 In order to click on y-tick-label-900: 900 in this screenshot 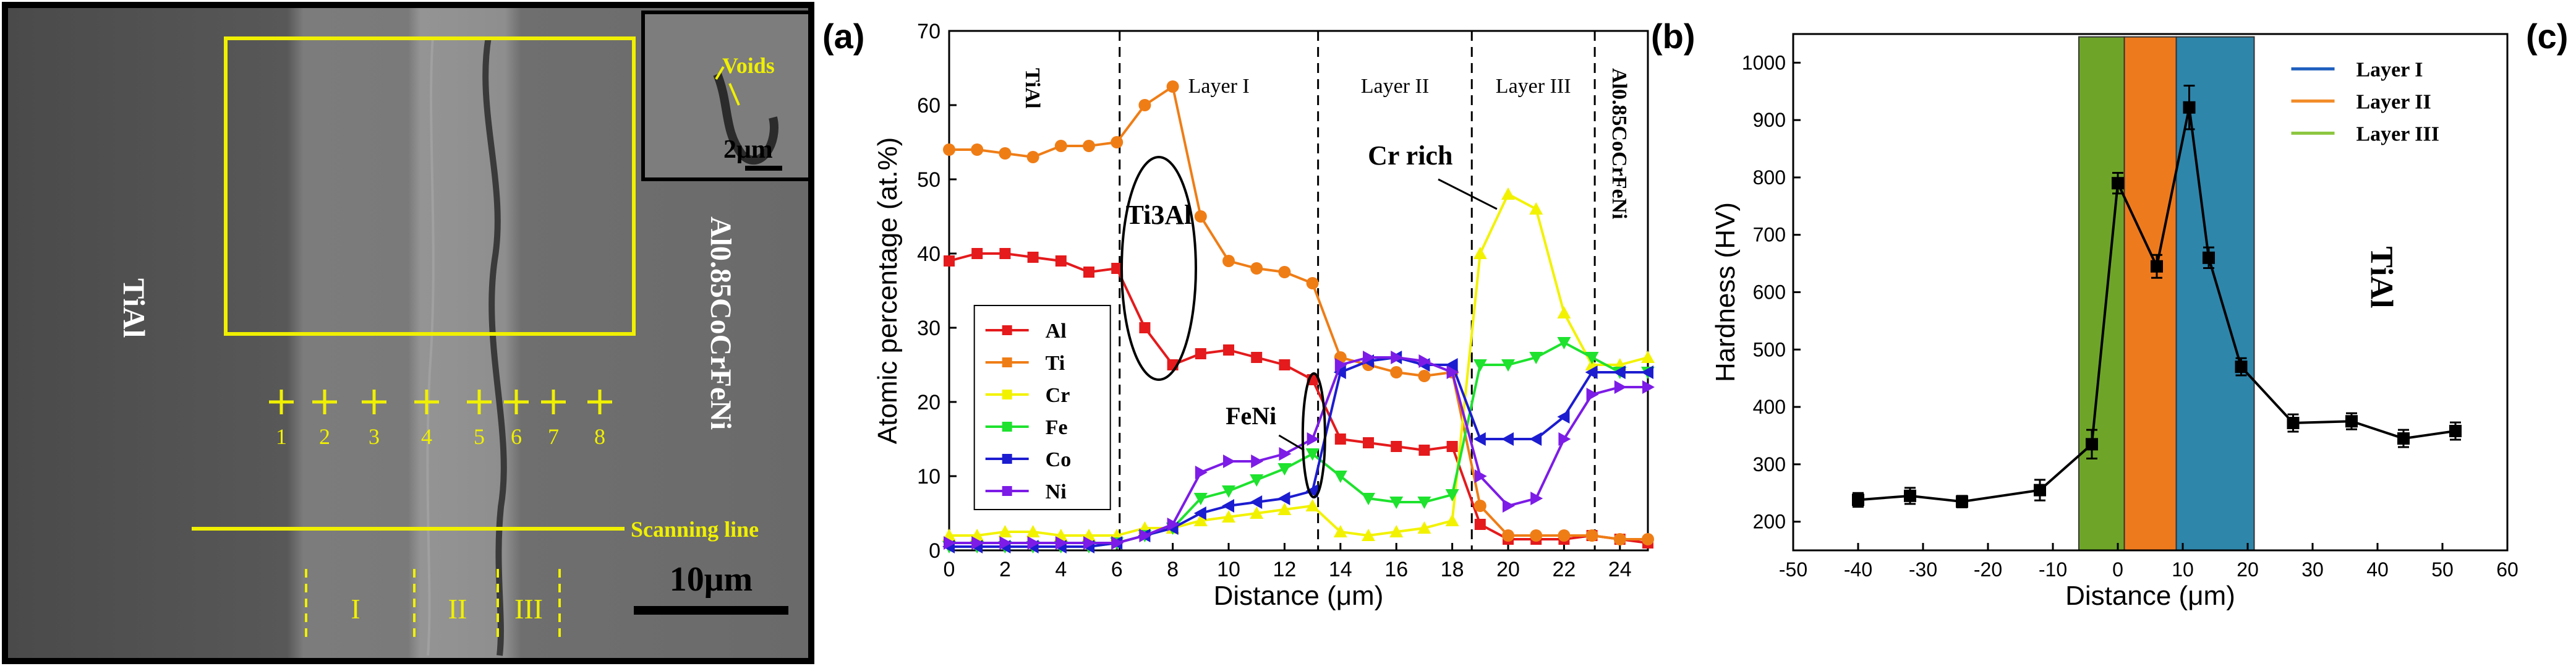, I will do `click(1769, 120)`.